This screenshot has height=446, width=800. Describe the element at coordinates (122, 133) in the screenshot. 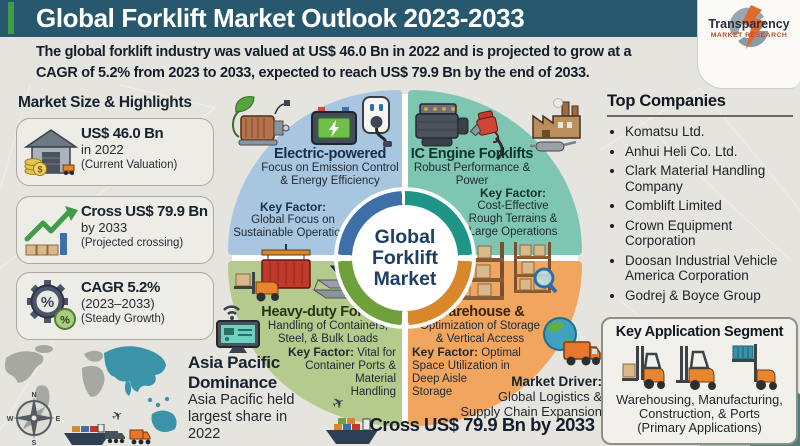

I see `card-value: US$ 46.0 Bn` at that location.